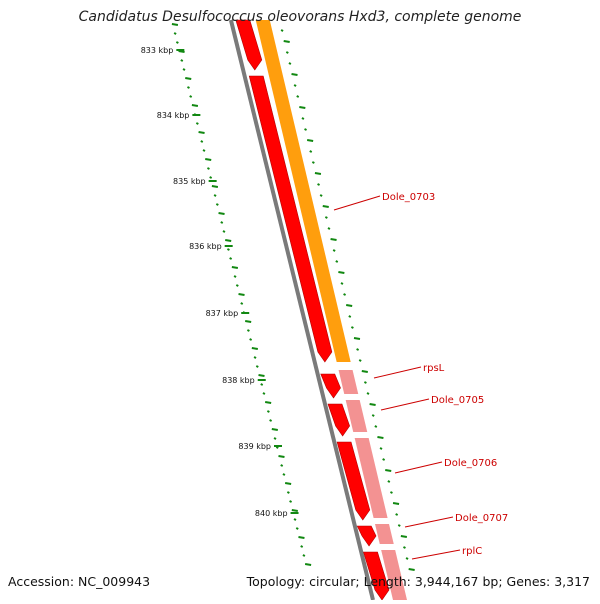  Describe the element at coordinates (457, 400) in the screenshot. I see `gene-label: Dole_0705` at that location.